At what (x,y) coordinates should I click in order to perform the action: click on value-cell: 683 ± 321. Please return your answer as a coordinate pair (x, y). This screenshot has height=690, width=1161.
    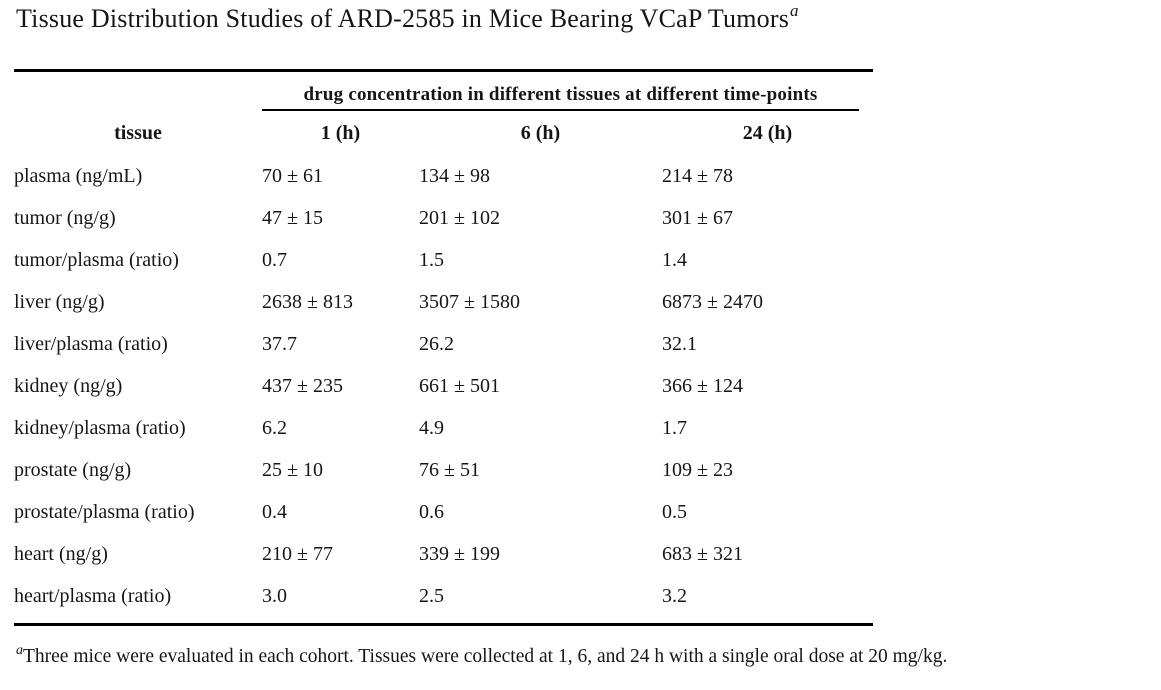
    Looking at the image, I should click on (702, 553).